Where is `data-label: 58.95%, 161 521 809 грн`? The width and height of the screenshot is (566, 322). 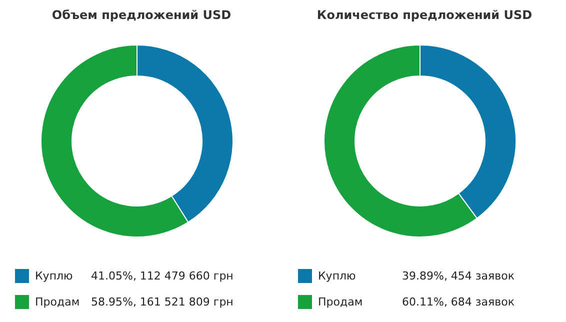
data-label: 58.95%, 161 521 809 грн is located at coordinates (162, 302).